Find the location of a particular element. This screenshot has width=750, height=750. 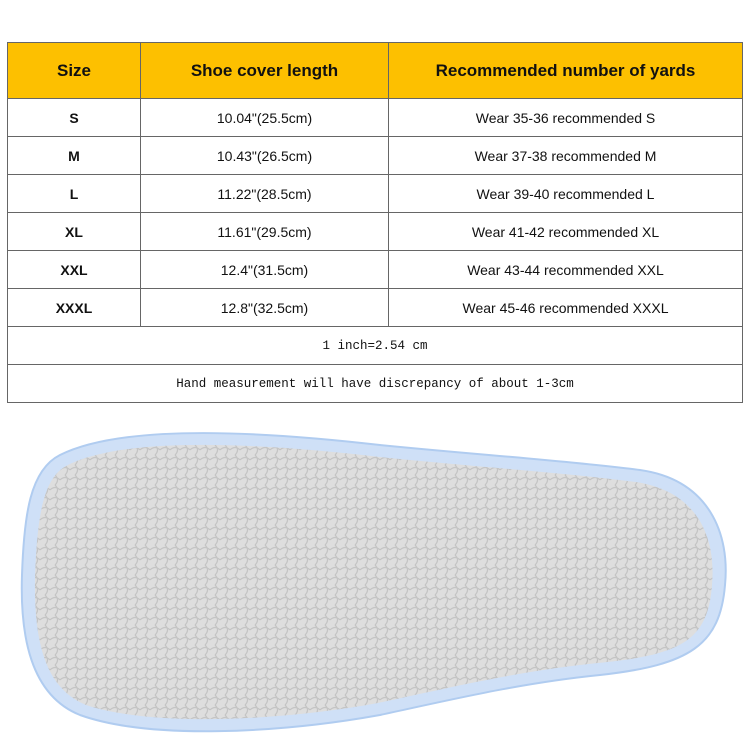

size-cell: S is located at coordinates (74, 117).